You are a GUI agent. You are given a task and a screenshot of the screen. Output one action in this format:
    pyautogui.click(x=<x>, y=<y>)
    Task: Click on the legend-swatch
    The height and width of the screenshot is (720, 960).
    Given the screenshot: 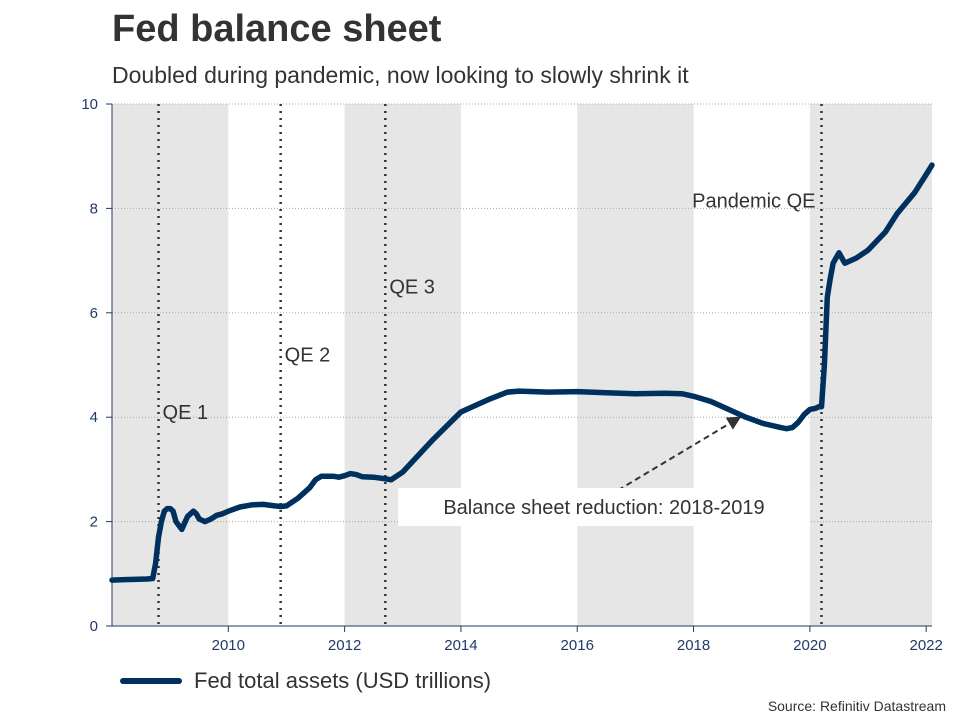 What is the action you would take?
    pyautogui.click(x=151, y=681)
    